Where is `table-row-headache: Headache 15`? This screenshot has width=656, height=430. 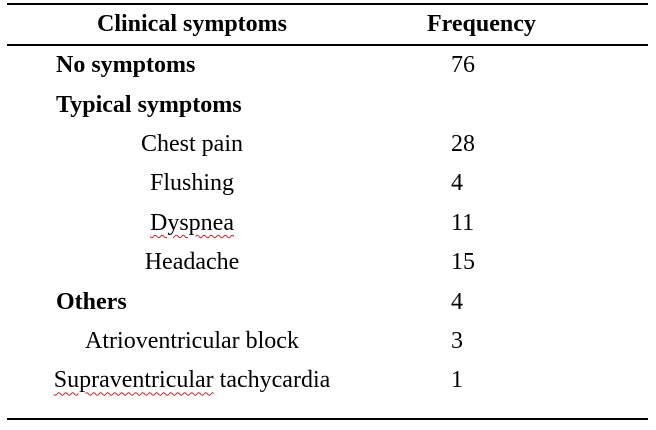
table-row-headache: Headache 15 is located at coordinates (328, 262).